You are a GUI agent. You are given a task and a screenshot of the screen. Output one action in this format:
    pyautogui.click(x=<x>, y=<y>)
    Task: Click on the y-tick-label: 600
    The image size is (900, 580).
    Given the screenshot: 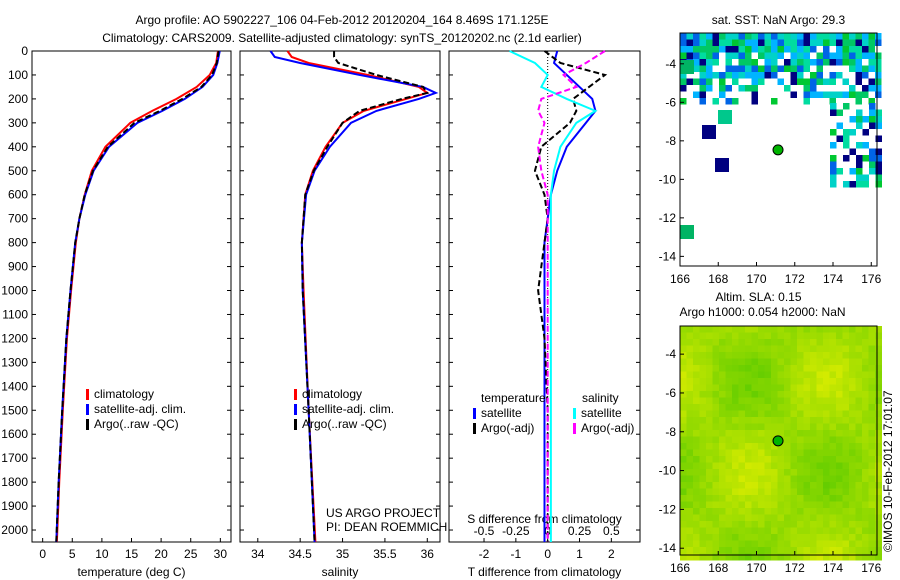 What is the action you would take?
    pyautogui.click(x=18, y=195)
    